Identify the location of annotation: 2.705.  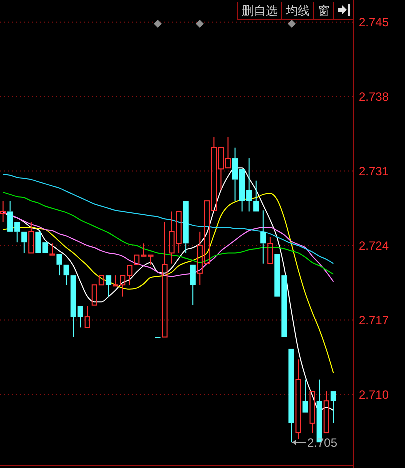
(323, 443).